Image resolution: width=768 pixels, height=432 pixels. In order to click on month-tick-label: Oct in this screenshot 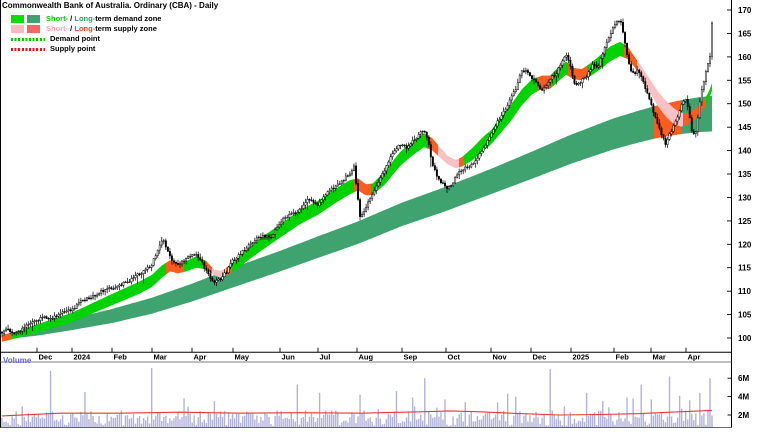, I will do `click(454, 357)`.